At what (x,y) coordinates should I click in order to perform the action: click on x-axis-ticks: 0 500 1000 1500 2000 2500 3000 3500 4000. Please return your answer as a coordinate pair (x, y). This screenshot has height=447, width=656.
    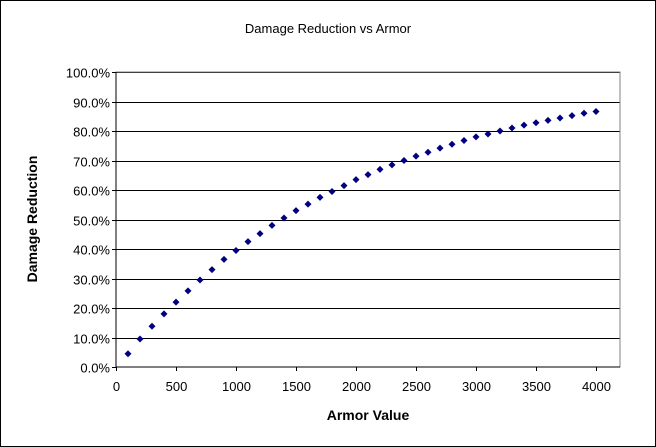
    Looking at the image, I should click on (362, 380).